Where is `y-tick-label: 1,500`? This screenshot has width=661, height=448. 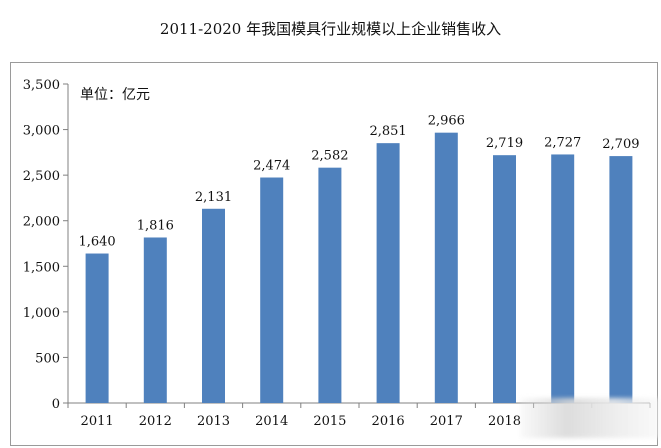
y-tick-label: 1,500 is located at coordinates (41, 267).